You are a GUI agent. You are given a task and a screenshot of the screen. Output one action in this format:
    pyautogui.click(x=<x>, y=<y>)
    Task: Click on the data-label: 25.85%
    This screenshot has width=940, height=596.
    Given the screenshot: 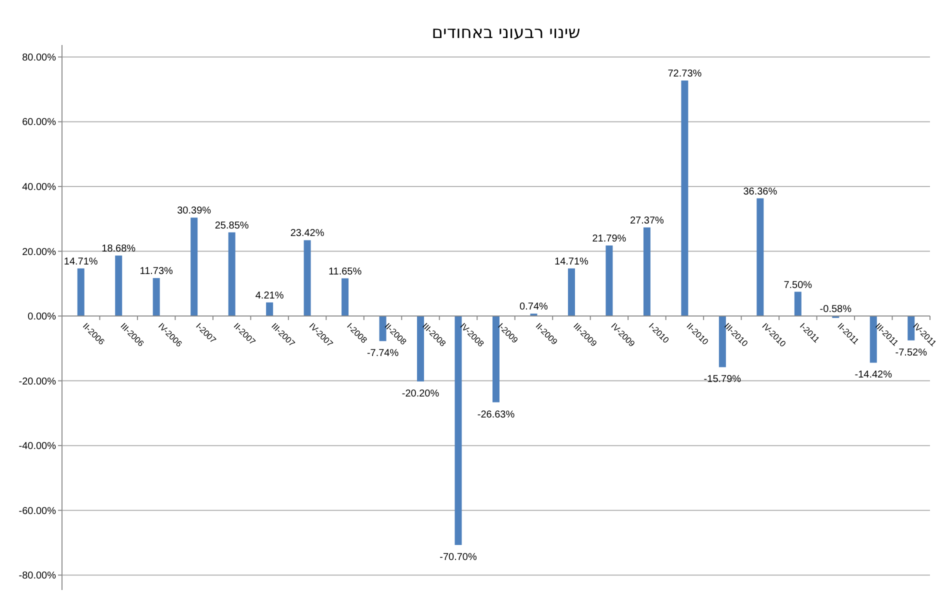 What is the action you would take?
    pyautogui.click(x=231, y=226)
    